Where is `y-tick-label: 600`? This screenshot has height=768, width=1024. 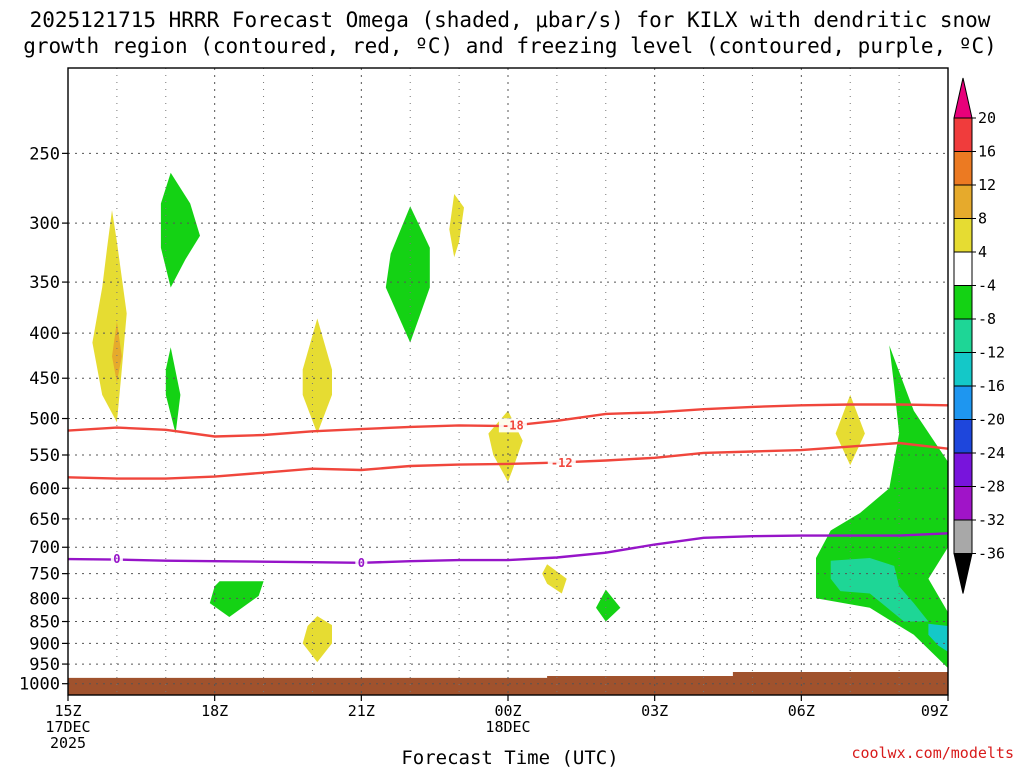 y-tick-label: 600 is located at coordinates (44, 489).